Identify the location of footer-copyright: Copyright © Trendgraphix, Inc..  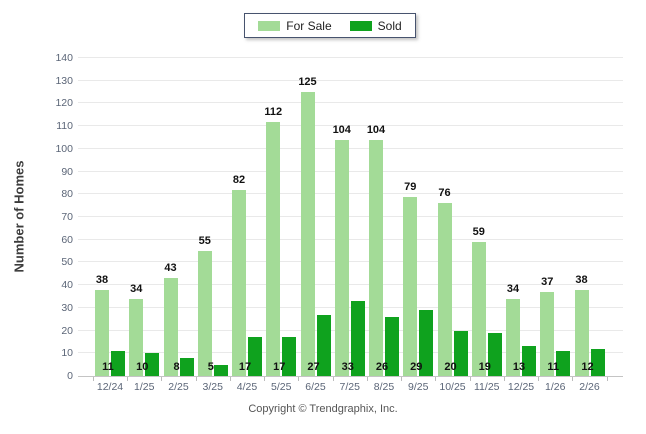
(323, 409).